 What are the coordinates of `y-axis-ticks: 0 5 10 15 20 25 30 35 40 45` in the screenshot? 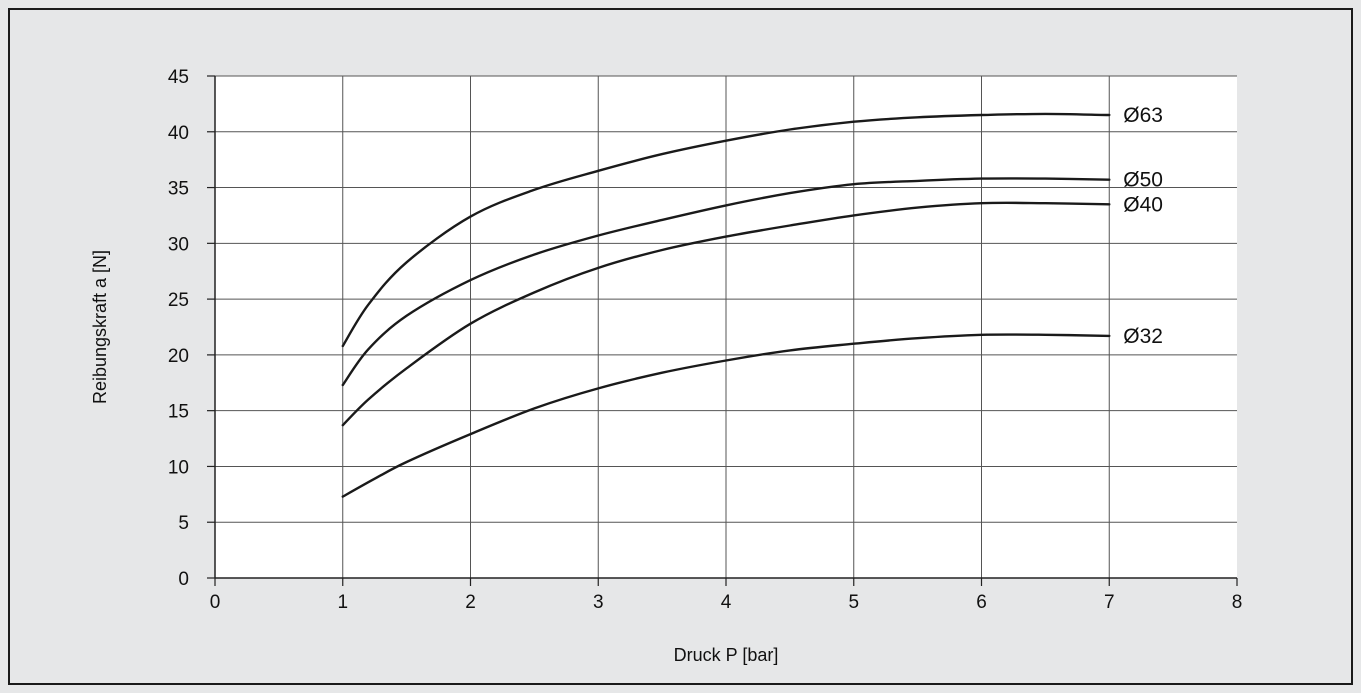 It's located at (191, 328).